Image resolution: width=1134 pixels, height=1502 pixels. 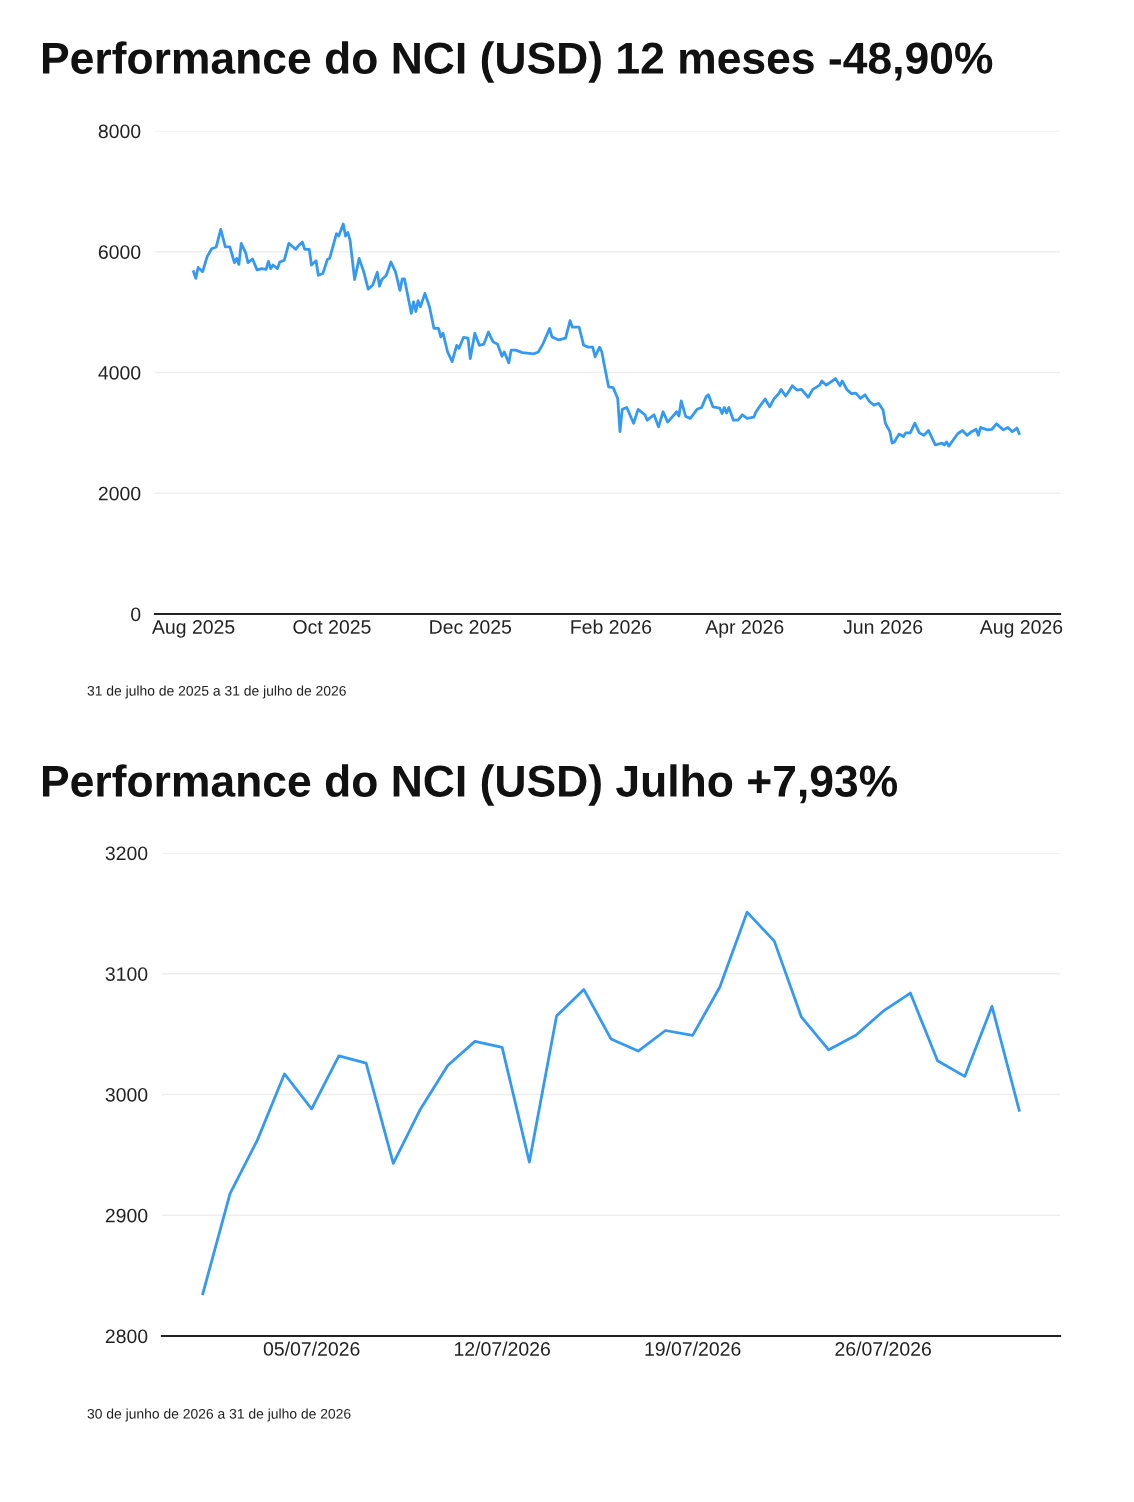 What do you see at coordinates (606, 335) in the screenshot?
I see `line-series` at bounding box center [606, 335].